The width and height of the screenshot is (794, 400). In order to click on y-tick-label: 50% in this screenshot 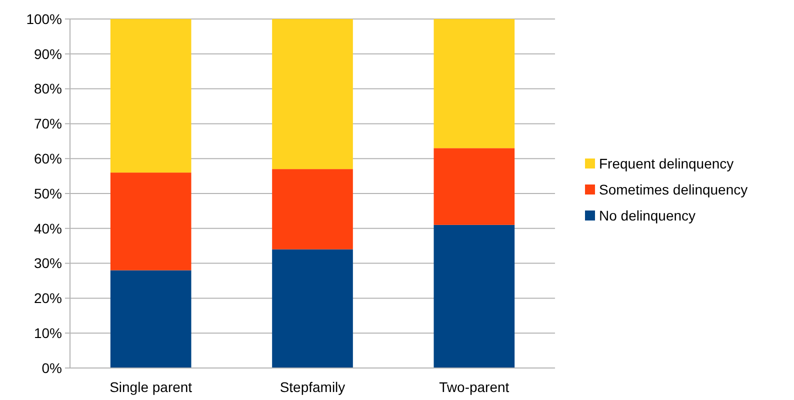, I will do `click(48, 193)`.